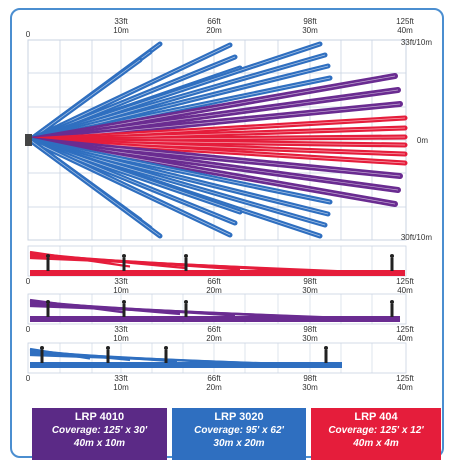  I want to click on legend-metric: 30m x 20m, so click(239, 443).